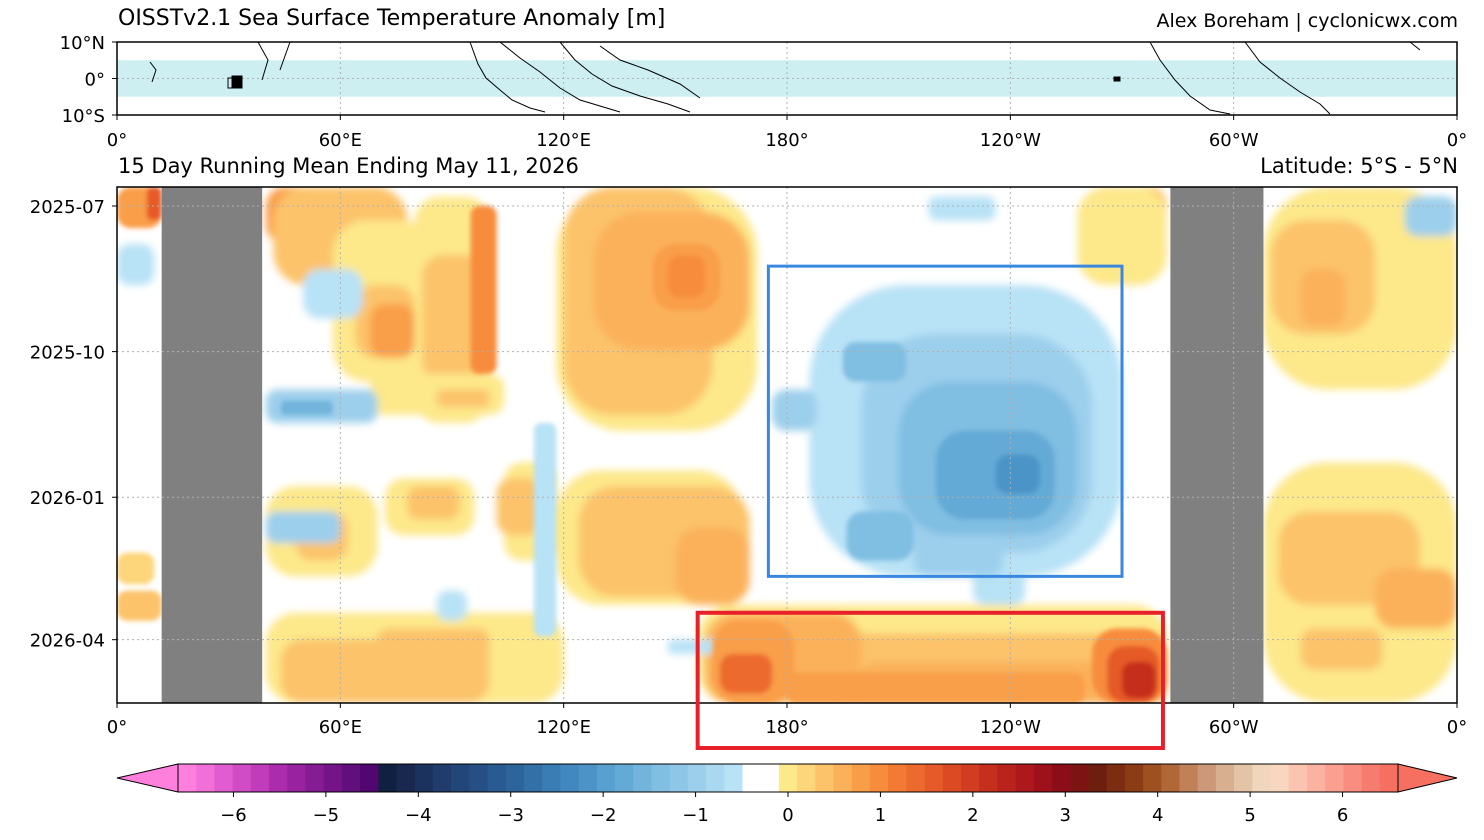  I want to click on map-y-tick-label: 10°N, so click(82, 43).